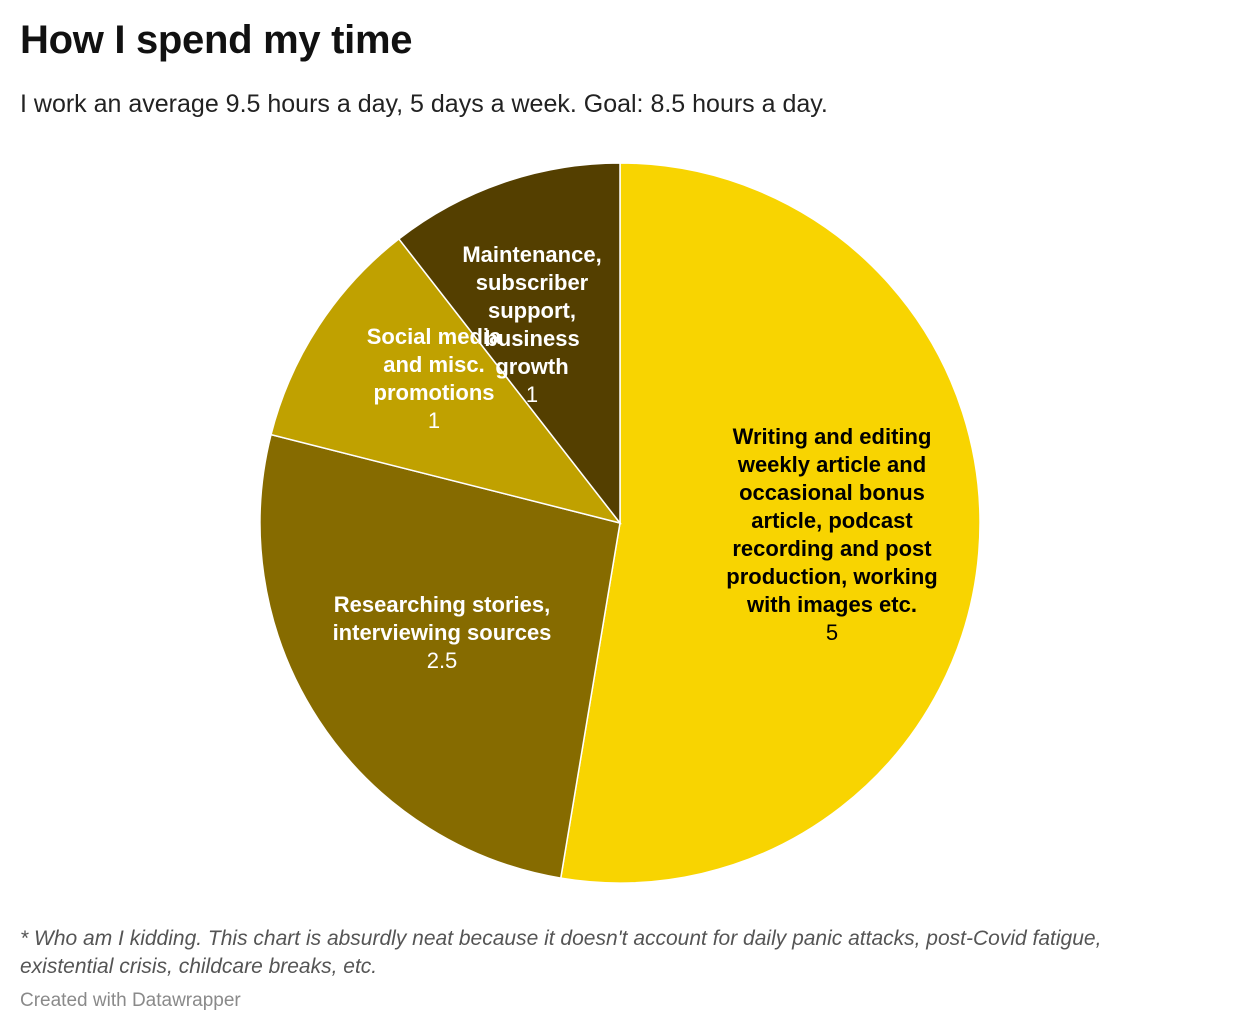 The height and width of the screenshot is (1036, 1240). I want to click on slice-label-3: Social media and misc. promotions, so click(434, 364).